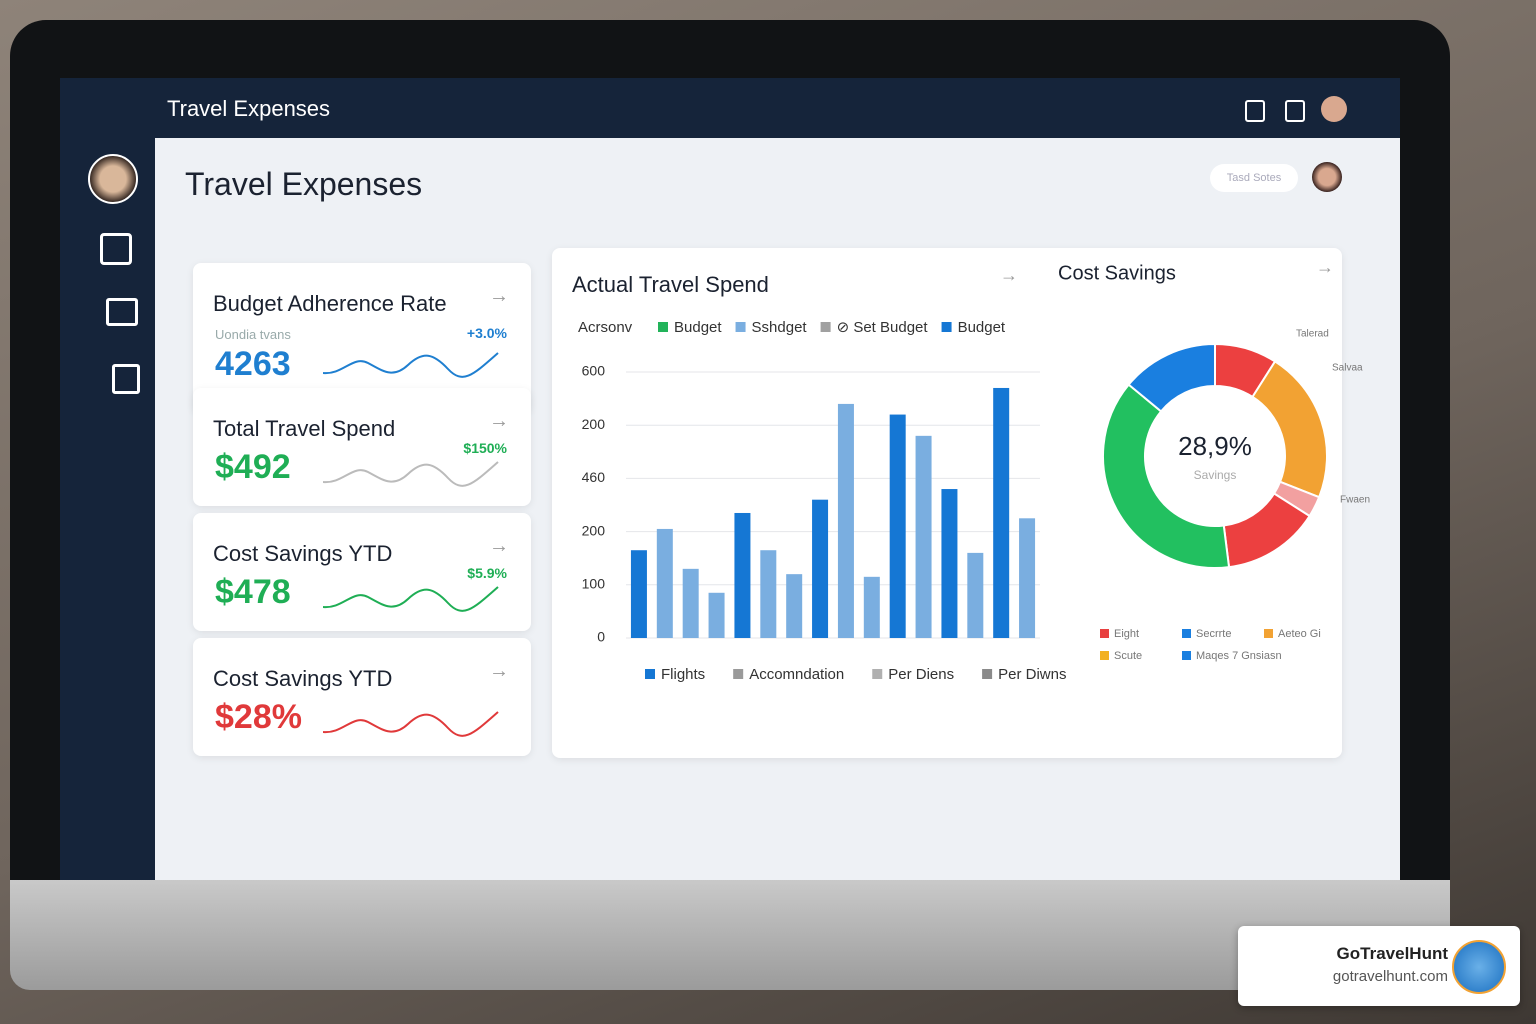  I want to click on legend-text: Eight, so click(1126, 634).